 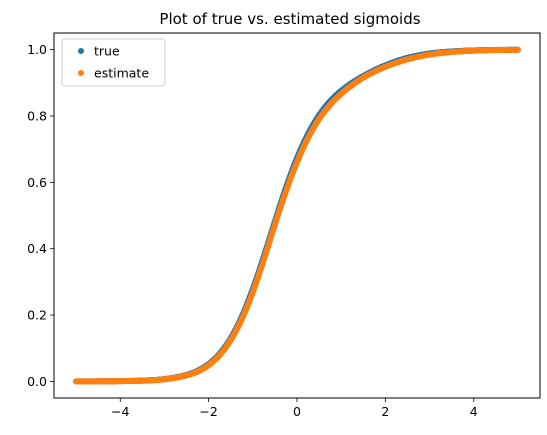 I want to click on x-tick-label: 0, so click(x=297, y=411).